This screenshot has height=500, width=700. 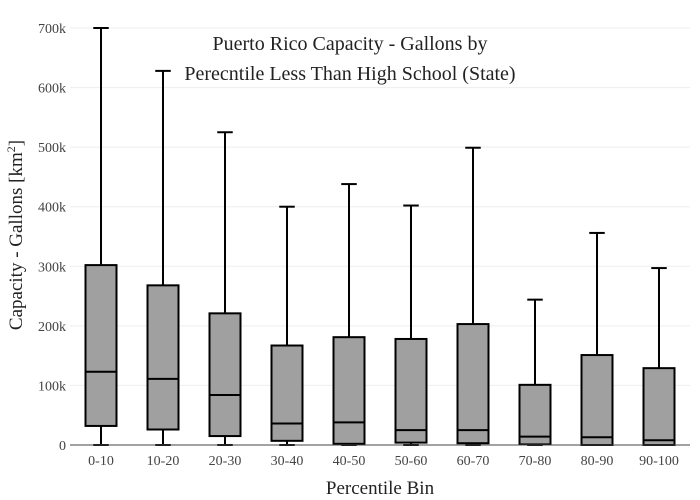 What do you see at coordinates (411, 461) in the screenshot?
I see `x-tick-label: 50-60` at bounding box center [411, 461].